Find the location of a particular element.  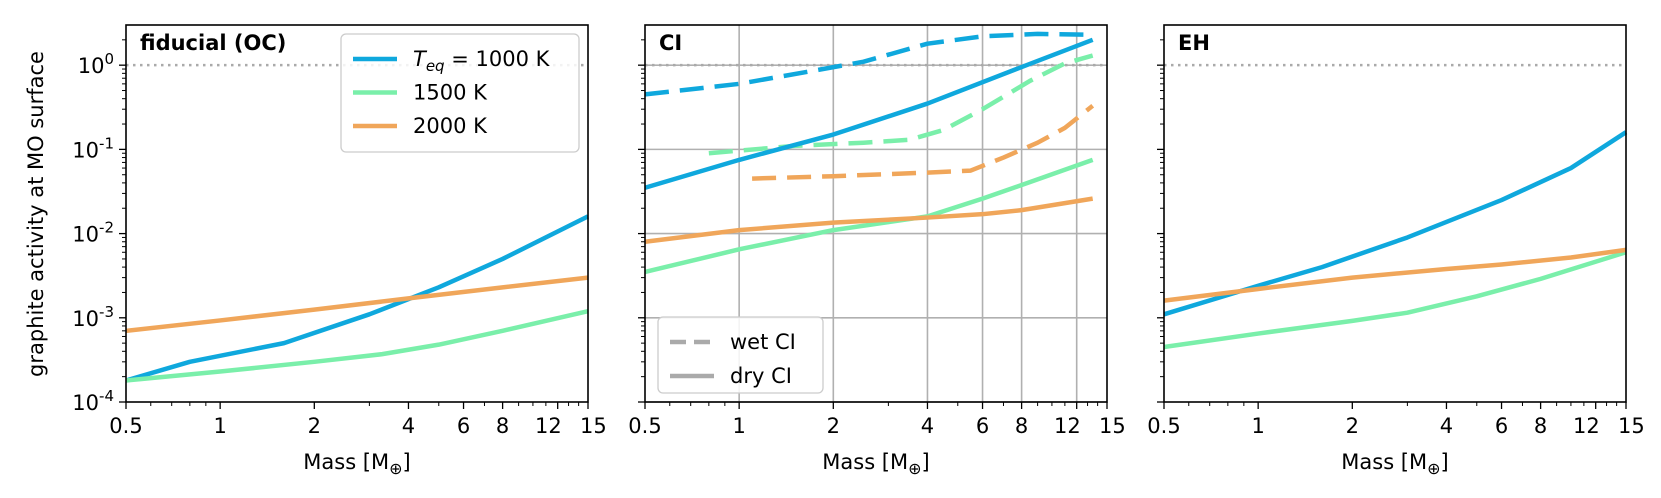

legend: Teq = 1000 K 1500 K 2000 K is located at coordinates (460, 93).